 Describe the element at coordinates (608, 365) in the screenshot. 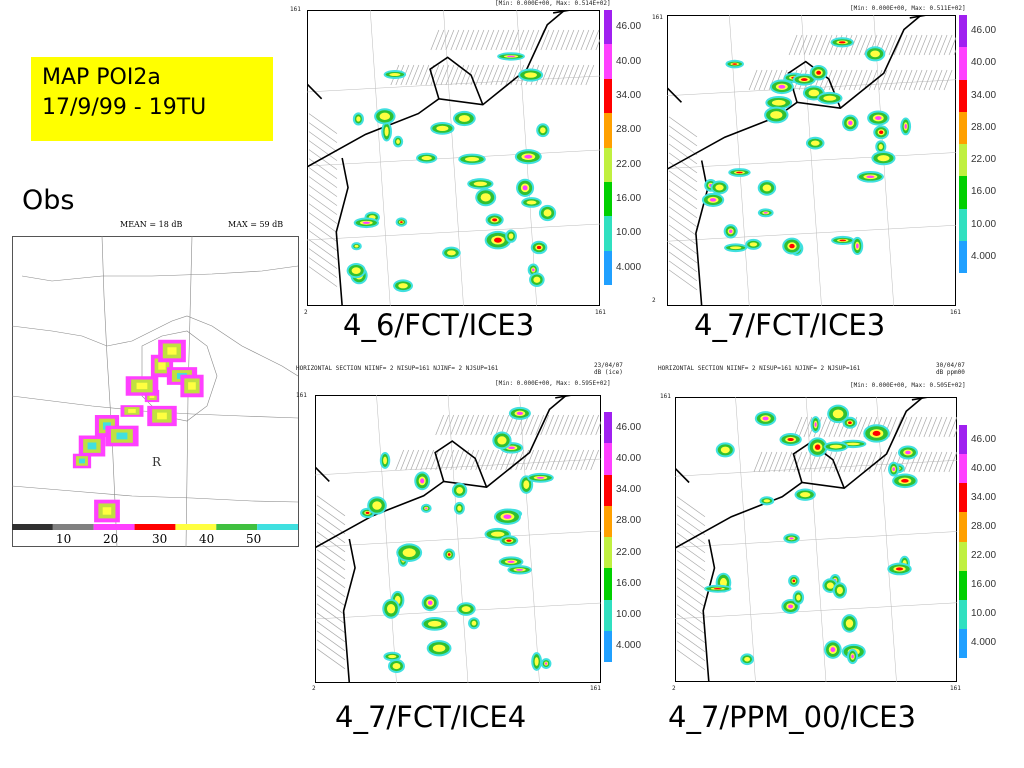

I see `panel-3-date: 23/04/07` at that location.